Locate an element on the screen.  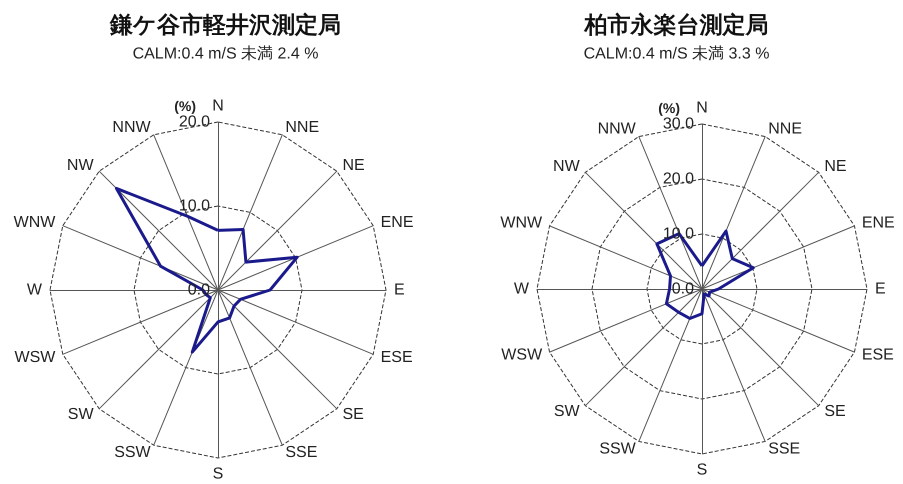
chart-title: 鎌ケ谷市軽井沢測定局 is located at coordinates (225, 25).